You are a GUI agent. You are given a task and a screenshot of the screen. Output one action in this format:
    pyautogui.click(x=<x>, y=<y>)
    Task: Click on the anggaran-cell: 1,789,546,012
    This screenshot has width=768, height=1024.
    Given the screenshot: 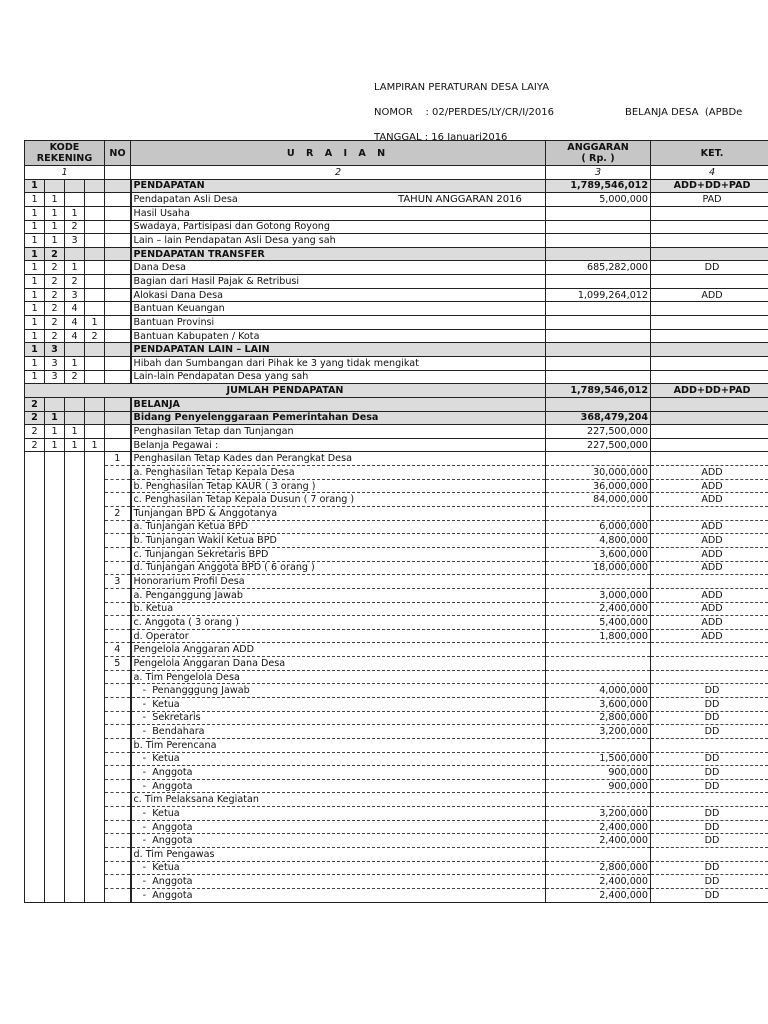 What is the action you would take?
    pyautogui.click(x=598, y=390)
    